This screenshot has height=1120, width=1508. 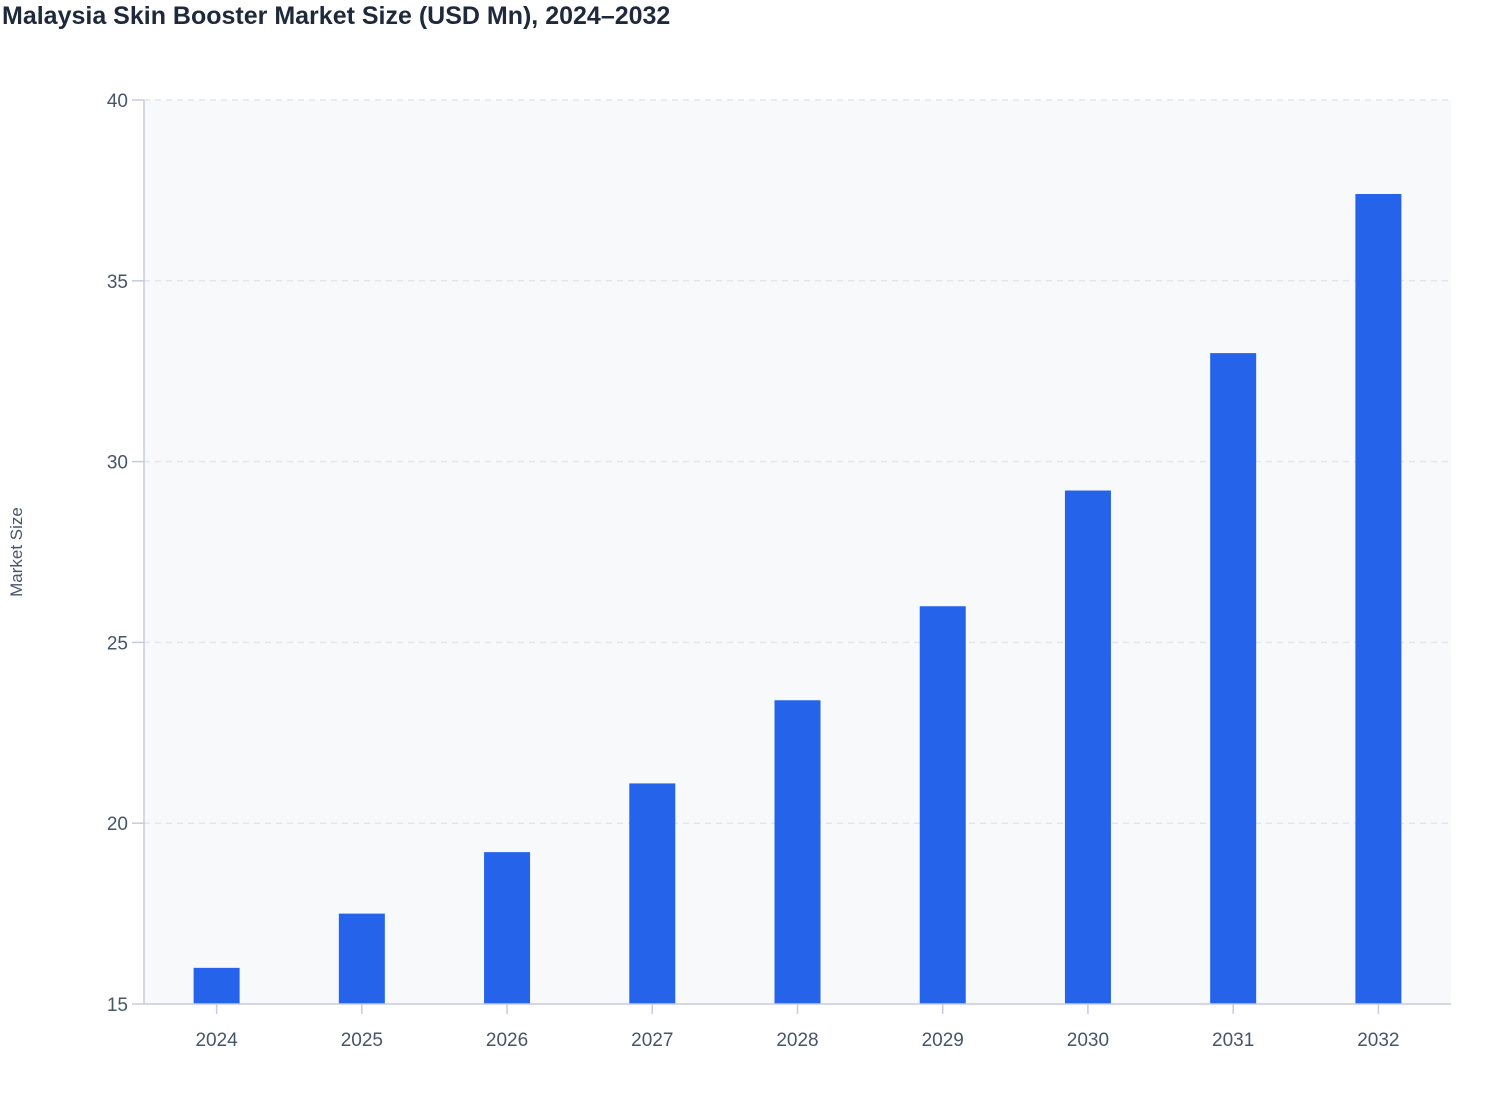 What do you see at coordinates (1088, 1040) in the screenshot?
I see `x-tick-label: 2030` at bounding box center [1088, 1040].